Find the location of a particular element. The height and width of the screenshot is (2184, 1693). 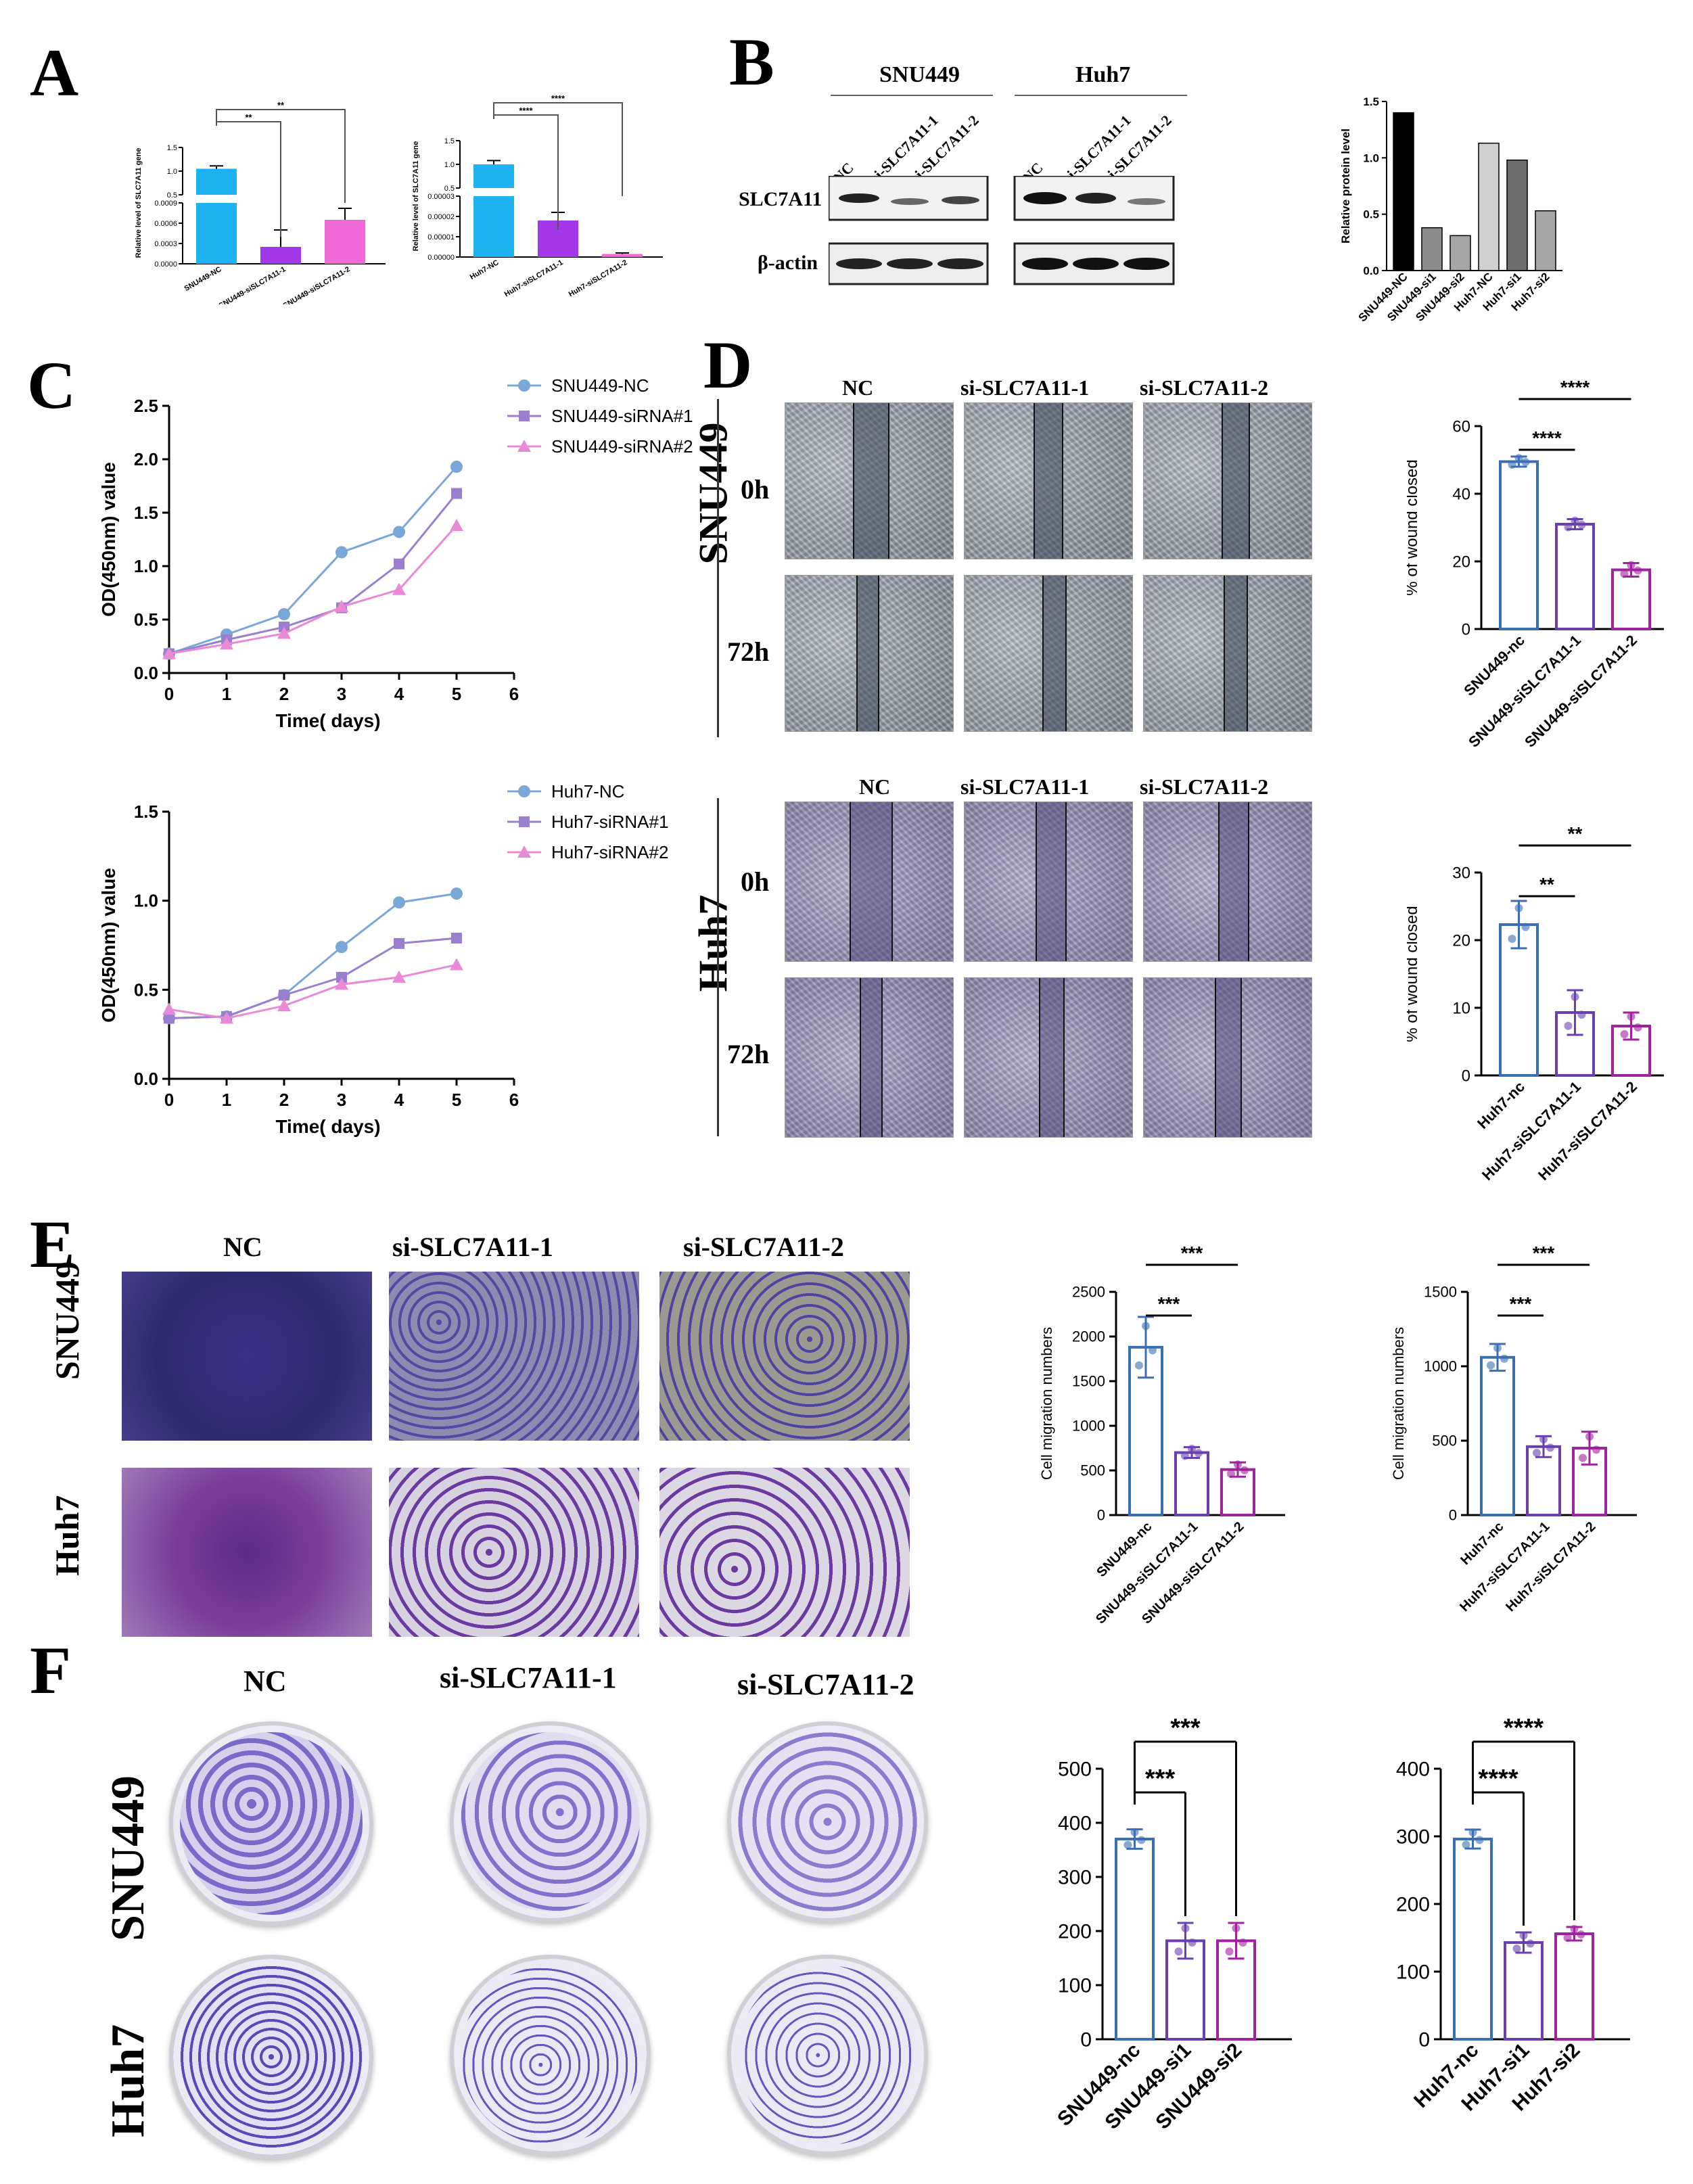

d-time-0h-bottom: 0h is located at coordinates (755, 881).